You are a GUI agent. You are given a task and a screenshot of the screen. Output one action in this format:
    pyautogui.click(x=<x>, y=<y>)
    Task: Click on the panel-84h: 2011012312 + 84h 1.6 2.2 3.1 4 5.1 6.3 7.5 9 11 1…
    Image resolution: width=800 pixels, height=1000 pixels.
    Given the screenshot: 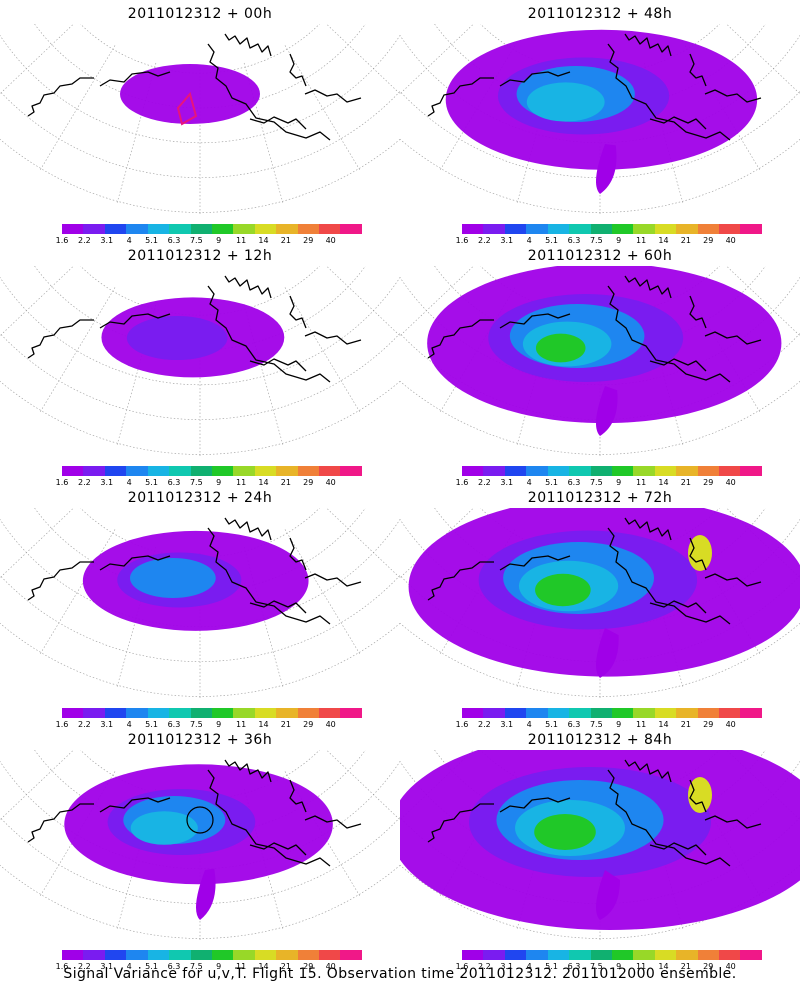 What is the action you would take?
    pyautogui.click(x=600, y=848)
    